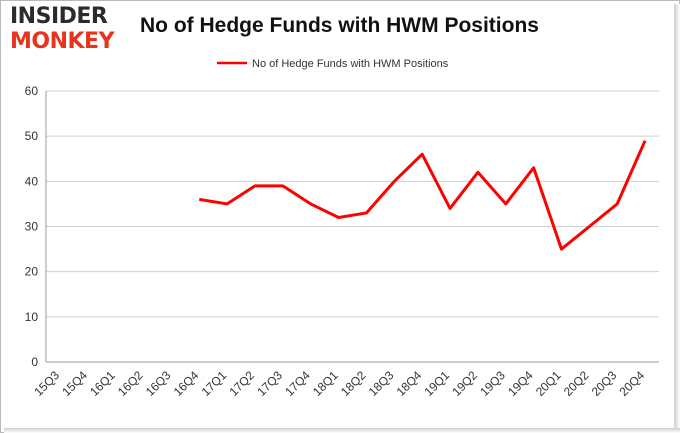 The width and height of the screenshot is (680, 433). I want to click on legend-label: No of Hedge Funds with HWM Positions, so click(350, 64).